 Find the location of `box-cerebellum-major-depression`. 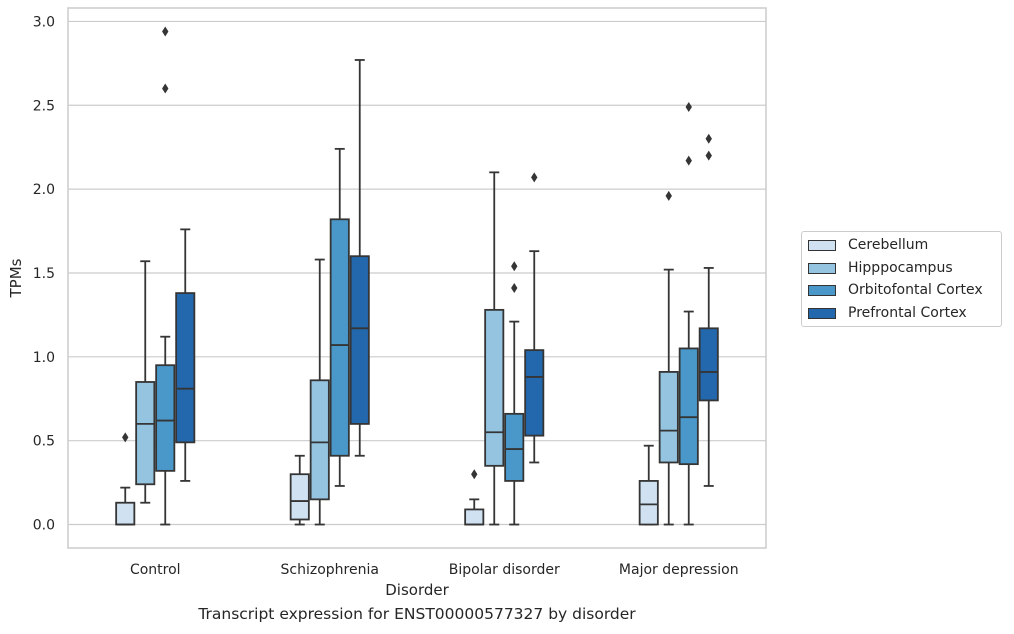

box-cerebellum-major-depression is located at coordinates (648, 485).